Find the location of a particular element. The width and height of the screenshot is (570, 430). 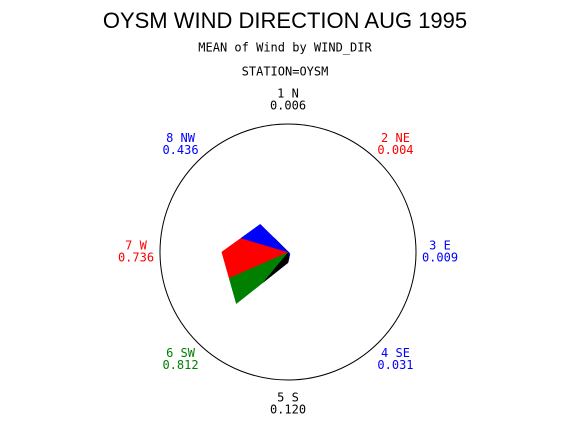

value-label: 0.120 is located at coordinates (288, 410).